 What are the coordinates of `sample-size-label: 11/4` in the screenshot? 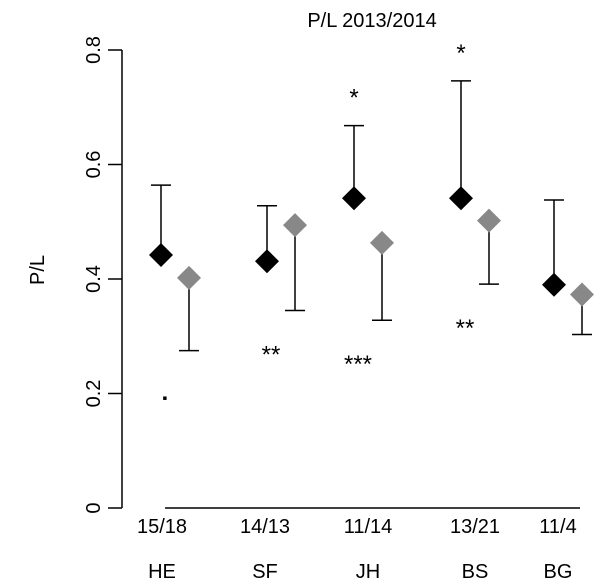 It's located at (557, 527).